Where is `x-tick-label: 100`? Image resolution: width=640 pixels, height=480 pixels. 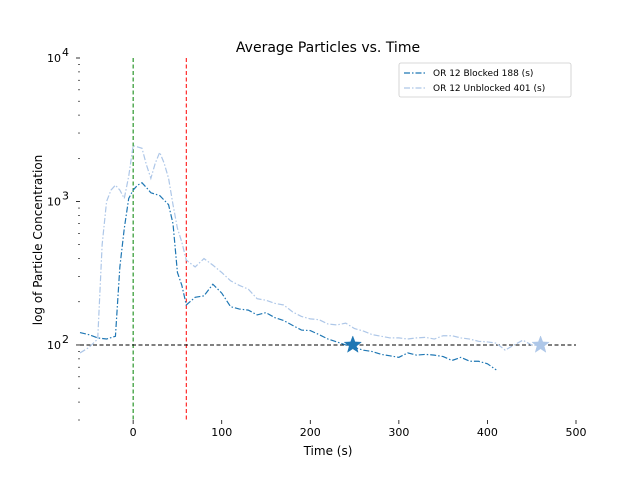 x-tick-label: 100 is located at coordinates (221, 432).